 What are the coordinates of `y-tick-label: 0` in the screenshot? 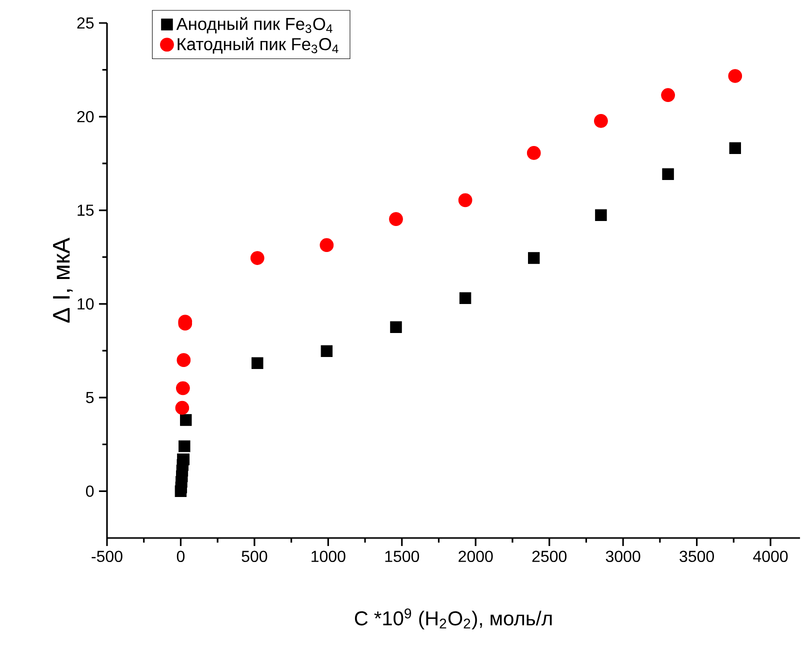 It's located at (90, 491).